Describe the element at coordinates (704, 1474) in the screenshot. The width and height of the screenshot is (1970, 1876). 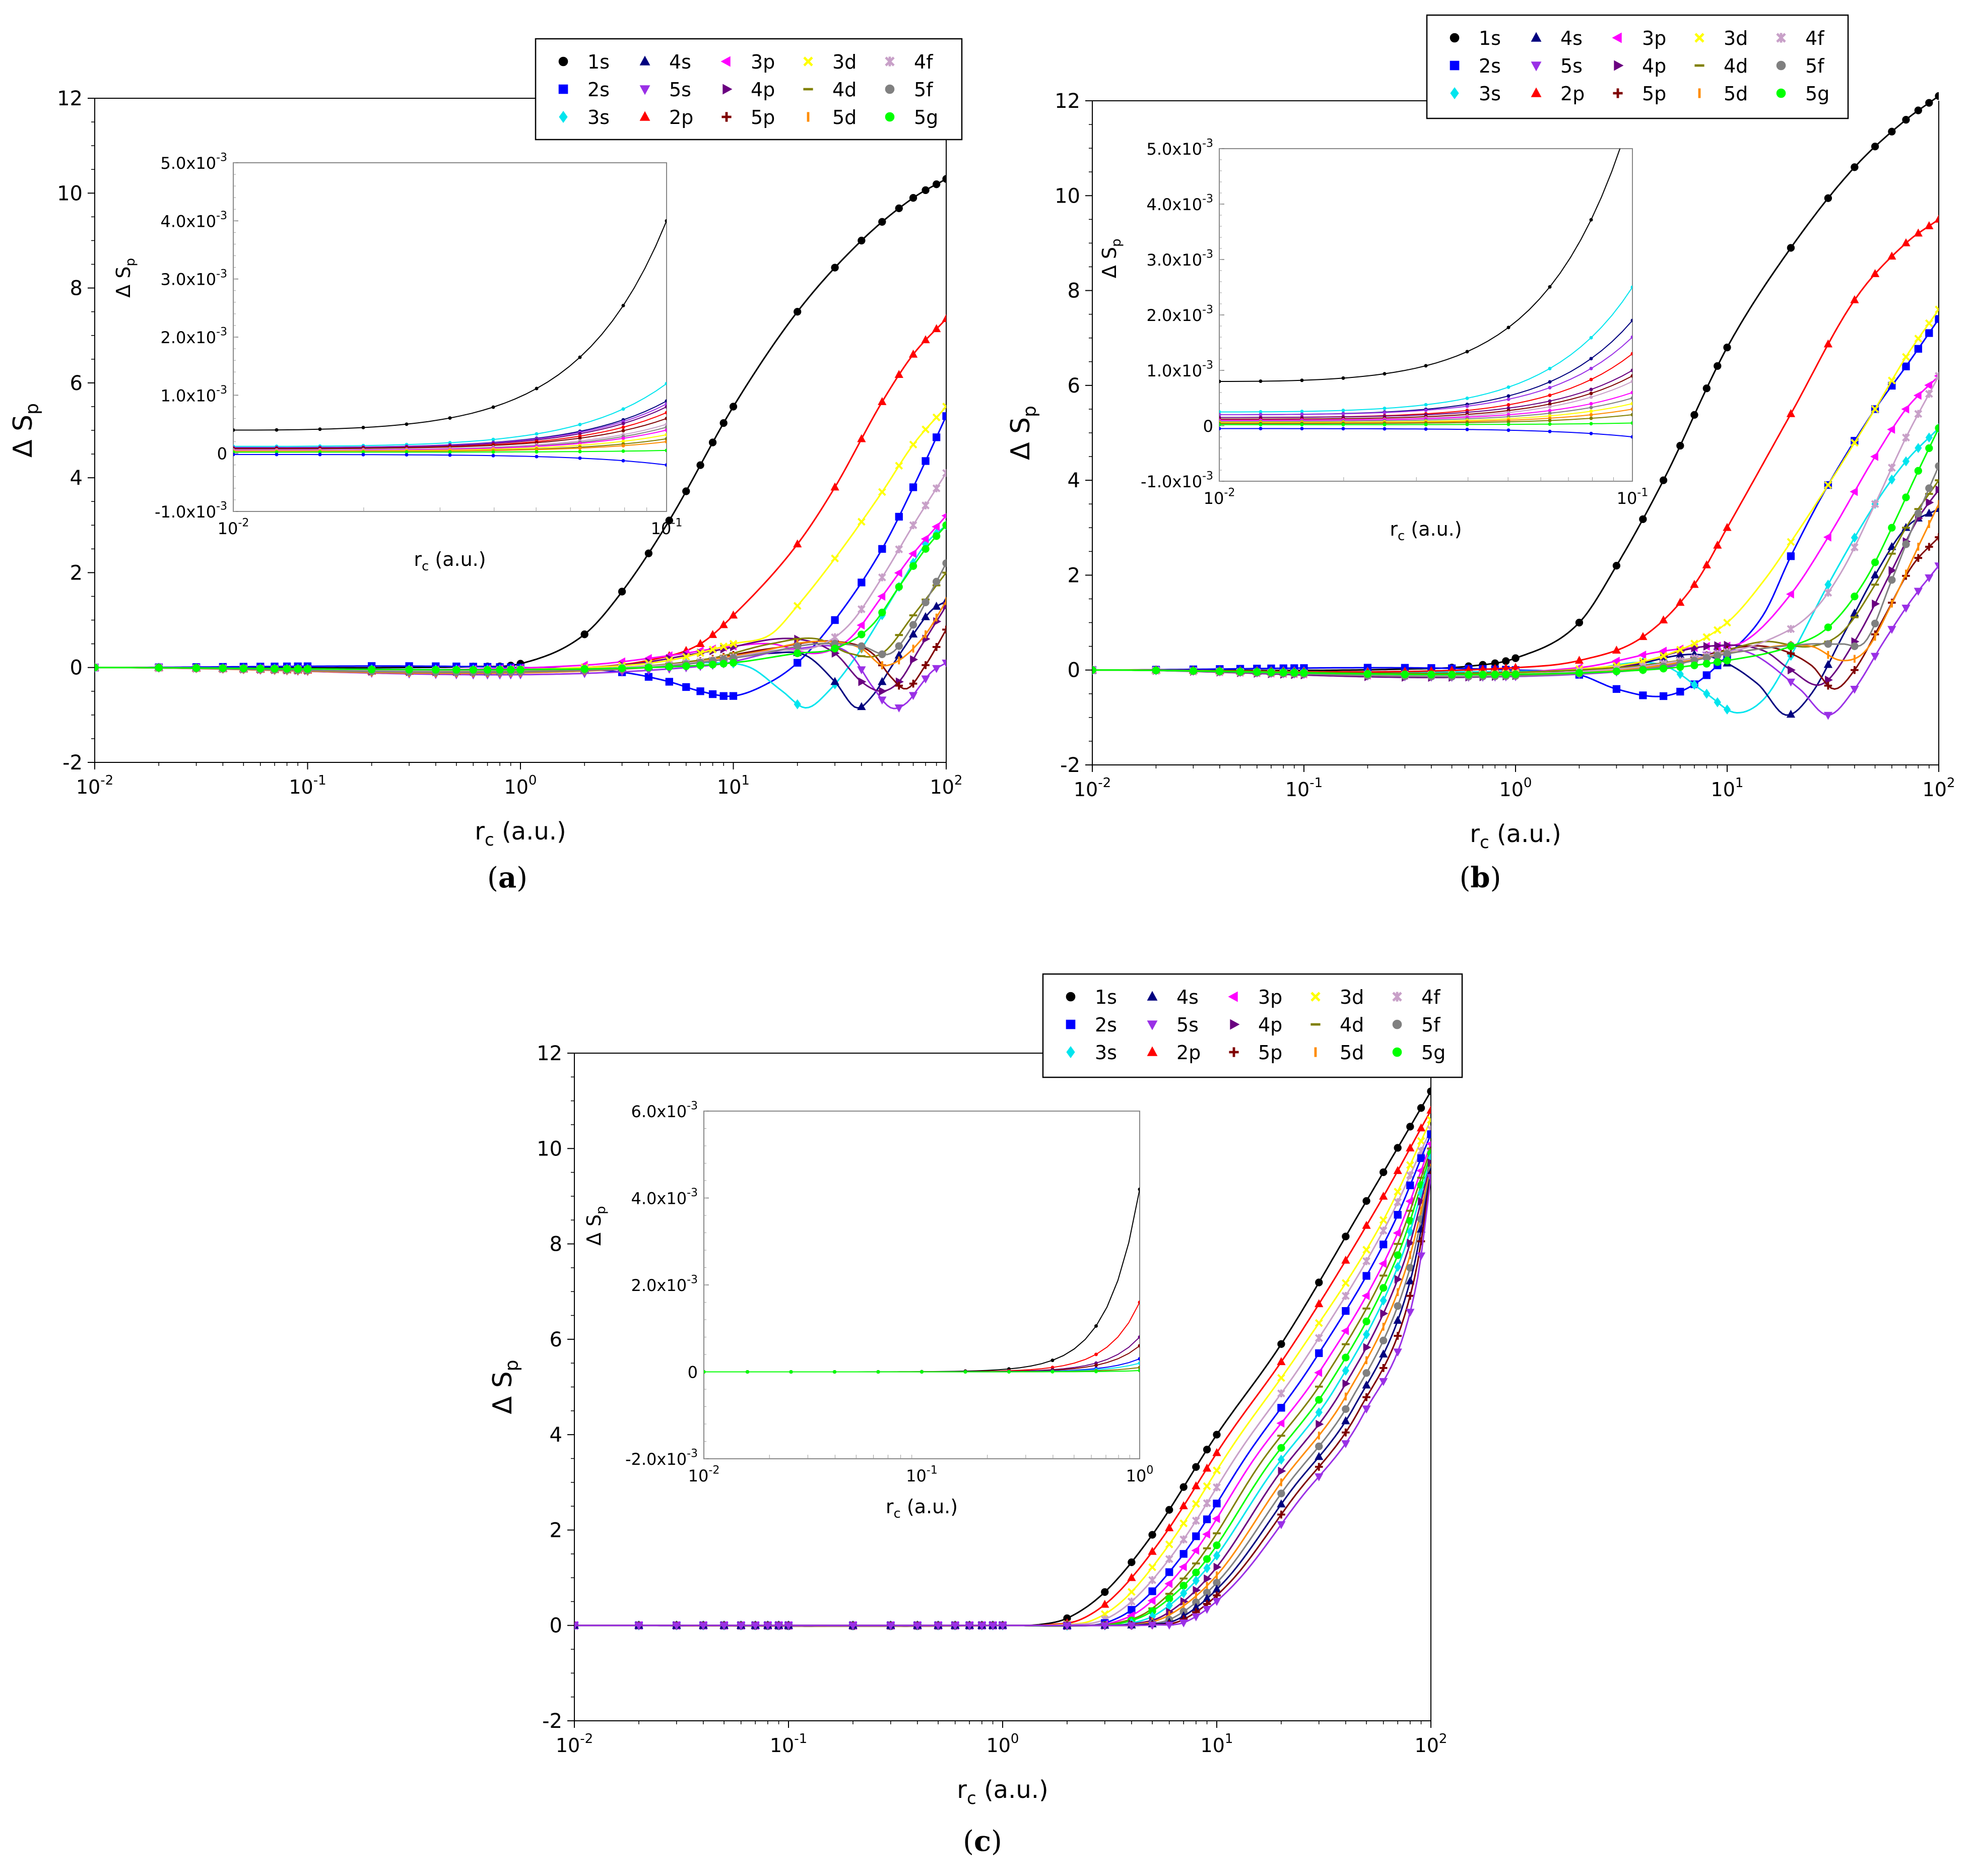
I see `inset-x-tick-label: 10⁻²` at that location.